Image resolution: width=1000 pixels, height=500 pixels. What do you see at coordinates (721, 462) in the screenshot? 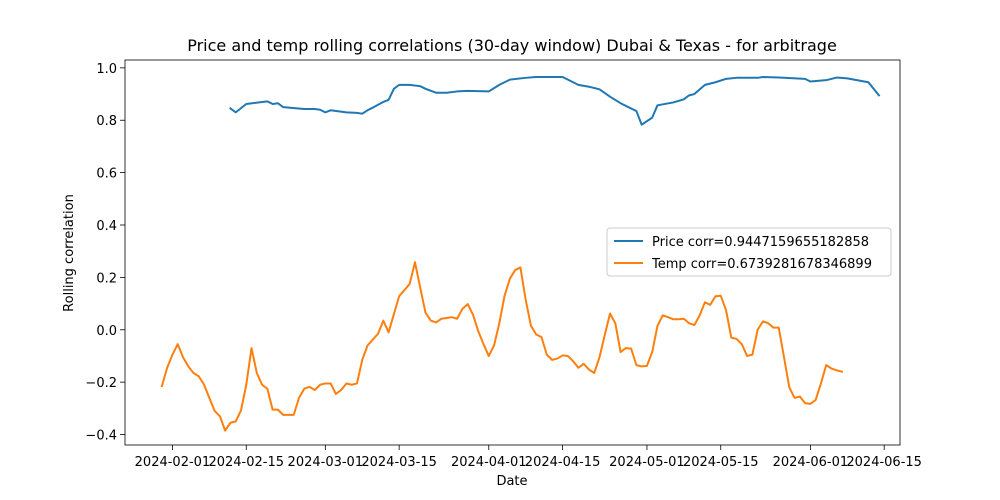
I see `x-tick-label: 2024-05-15` at bounding box center [721, 462].